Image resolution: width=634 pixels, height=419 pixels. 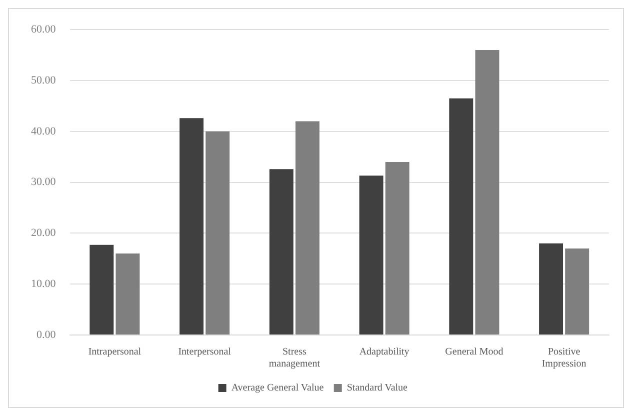 What do you see at coordinates (43, 131) in the screenshot?
I see `y-tick-label: 40.00` at bounding box center [43, 131].